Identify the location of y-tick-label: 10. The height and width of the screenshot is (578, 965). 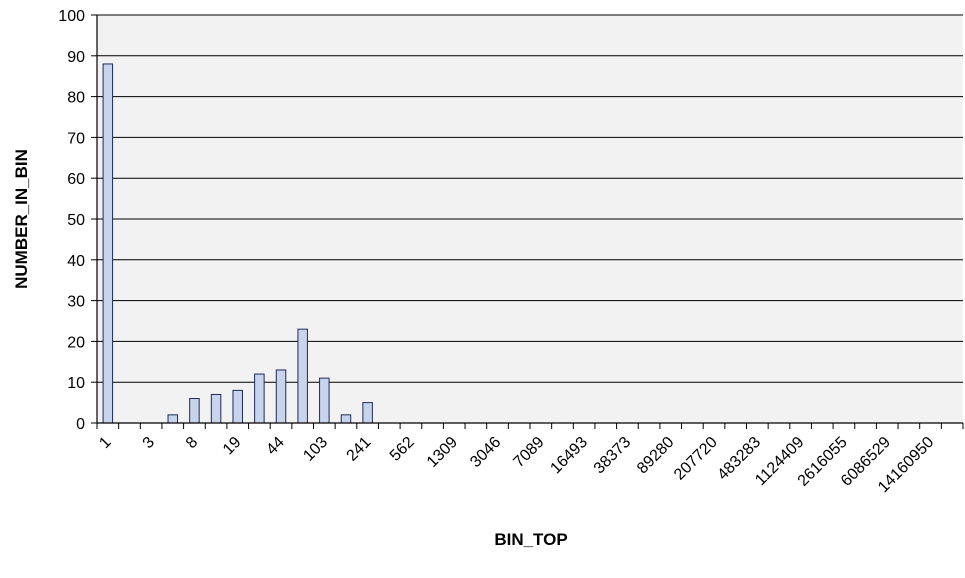
(76, 383).